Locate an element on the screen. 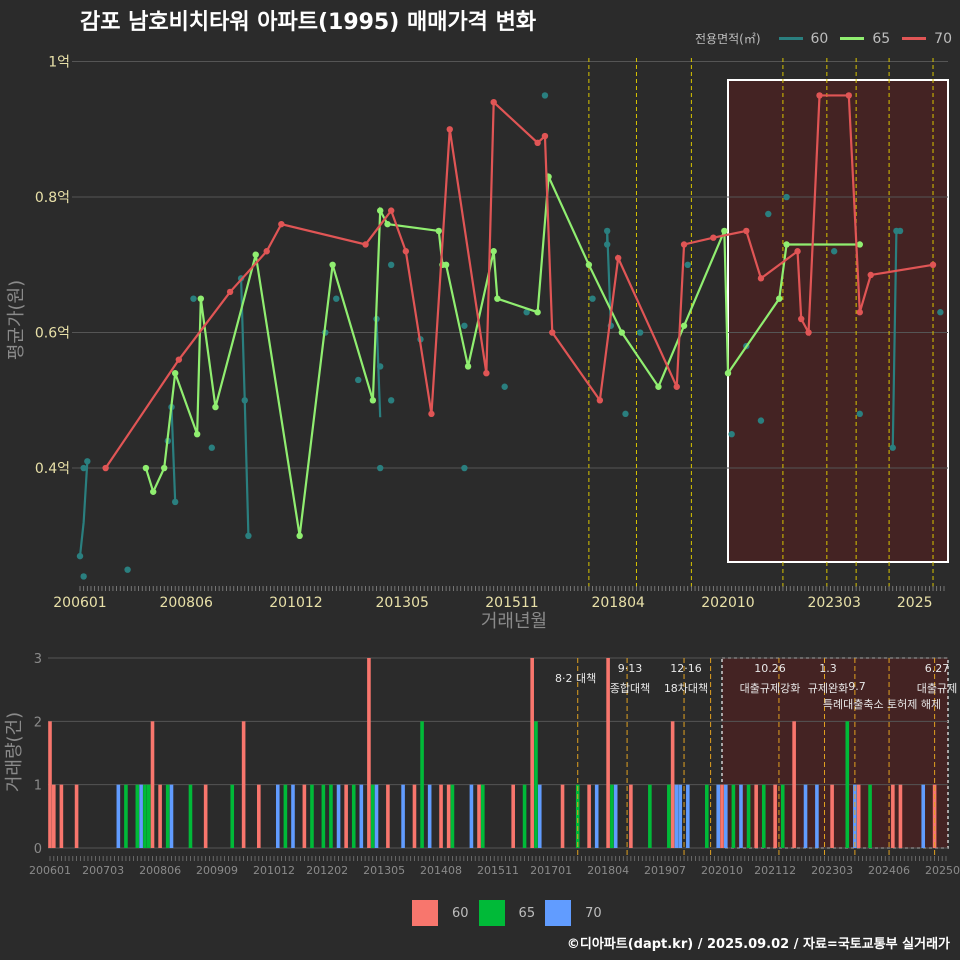 Image resolution: width=960 pixels, height=960 pixels. bottom-legend-label-60: 60 is located at coordinates (460, 913).